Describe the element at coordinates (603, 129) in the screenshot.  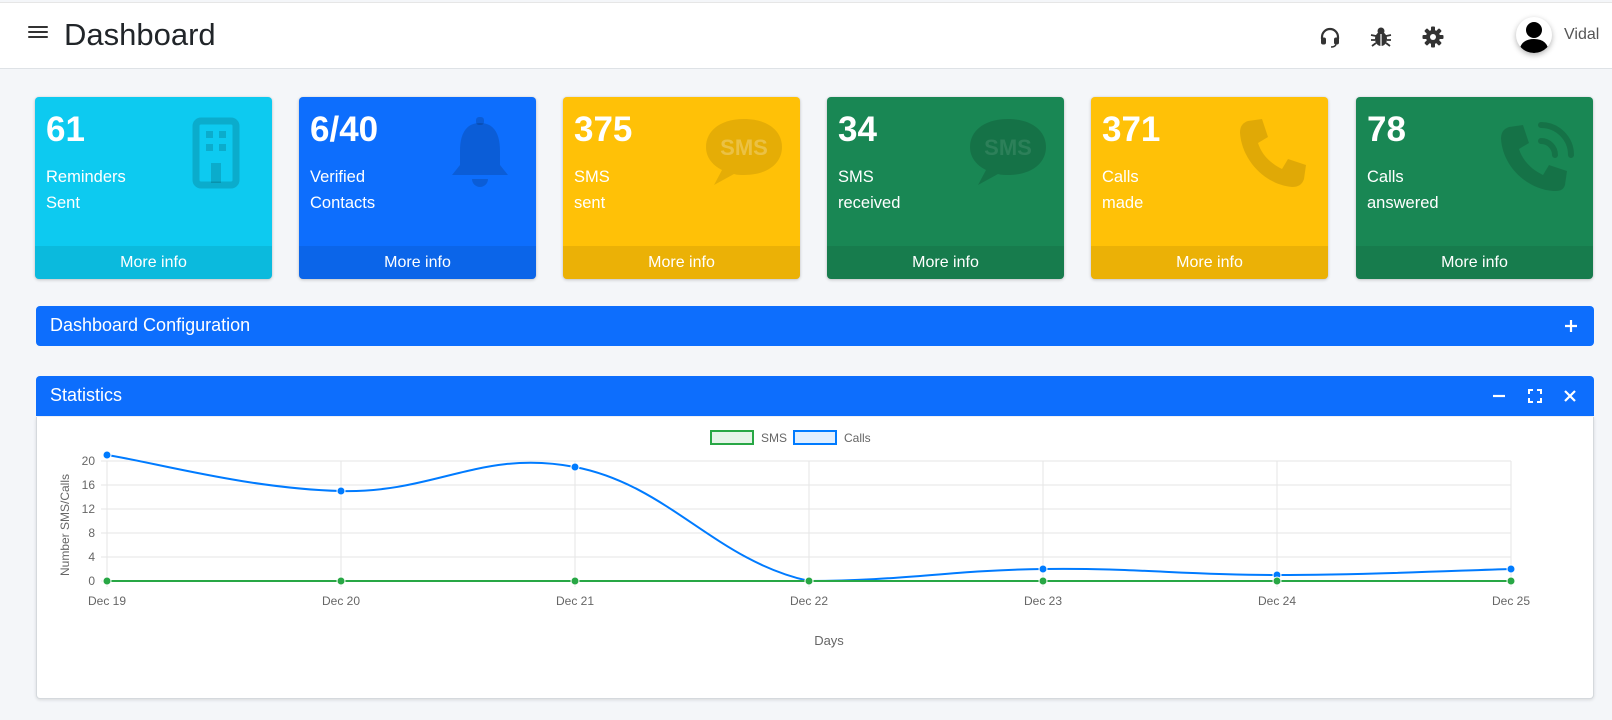
I see `box-value: 375` at that location.